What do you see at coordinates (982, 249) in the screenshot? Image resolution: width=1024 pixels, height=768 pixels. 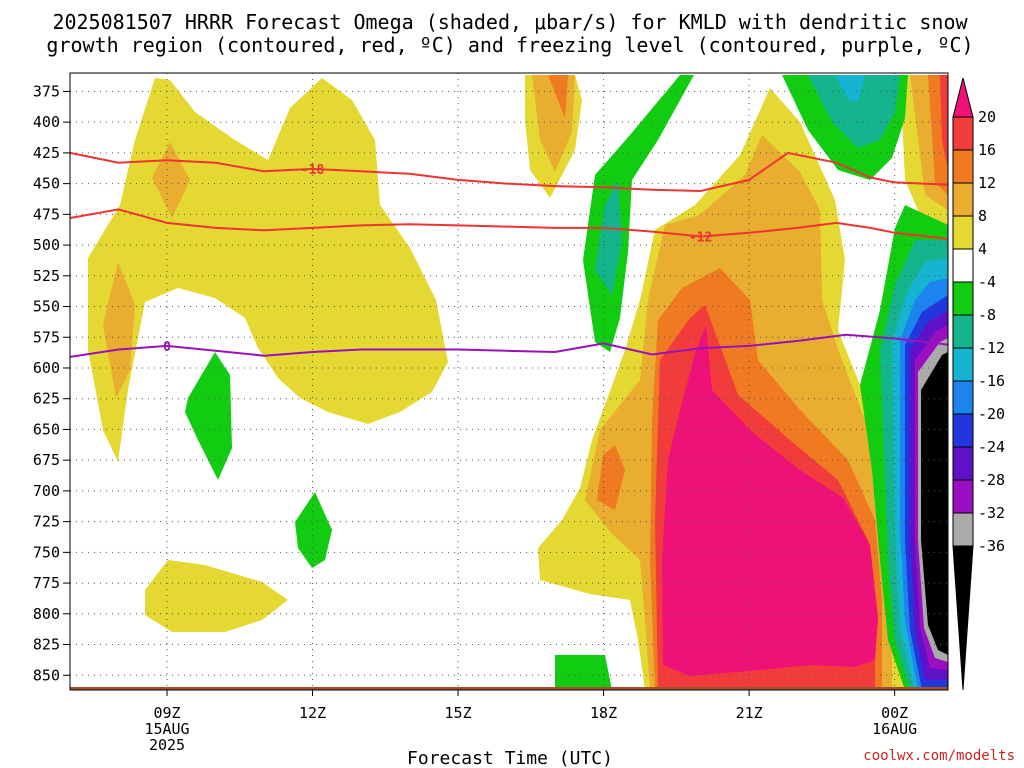 I see `colorbar-label: 4` at bounding box center [982, 249].